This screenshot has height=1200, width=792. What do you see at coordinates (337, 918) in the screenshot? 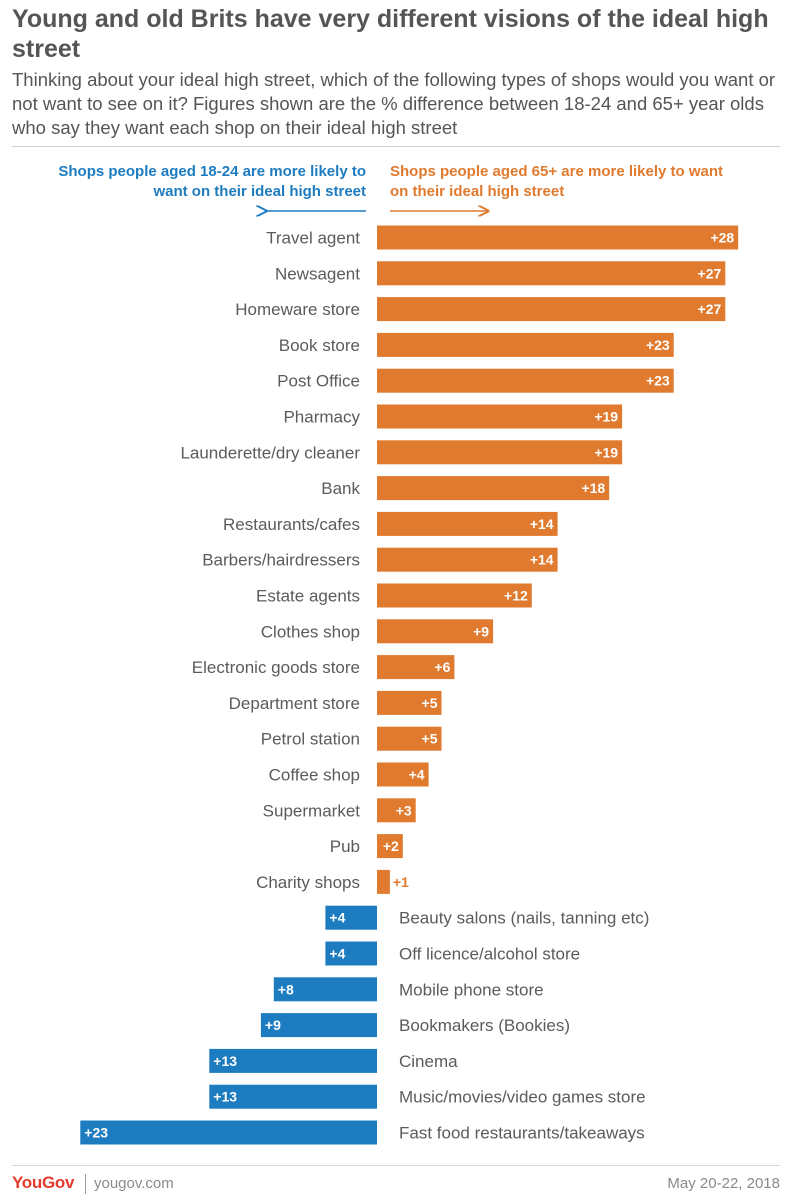
I see `value-label-beauty-salons-nails-tanning-etc: +4` at bounding box center [337, 918].